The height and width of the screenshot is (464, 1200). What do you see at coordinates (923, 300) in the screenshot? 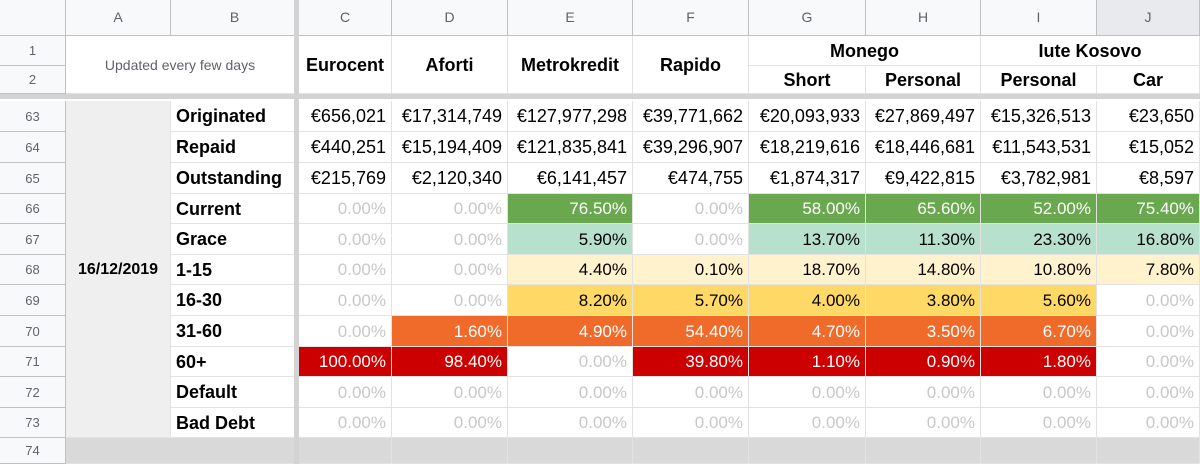
I see `data-cell: 3.80%` at bounding box center [923, 300].